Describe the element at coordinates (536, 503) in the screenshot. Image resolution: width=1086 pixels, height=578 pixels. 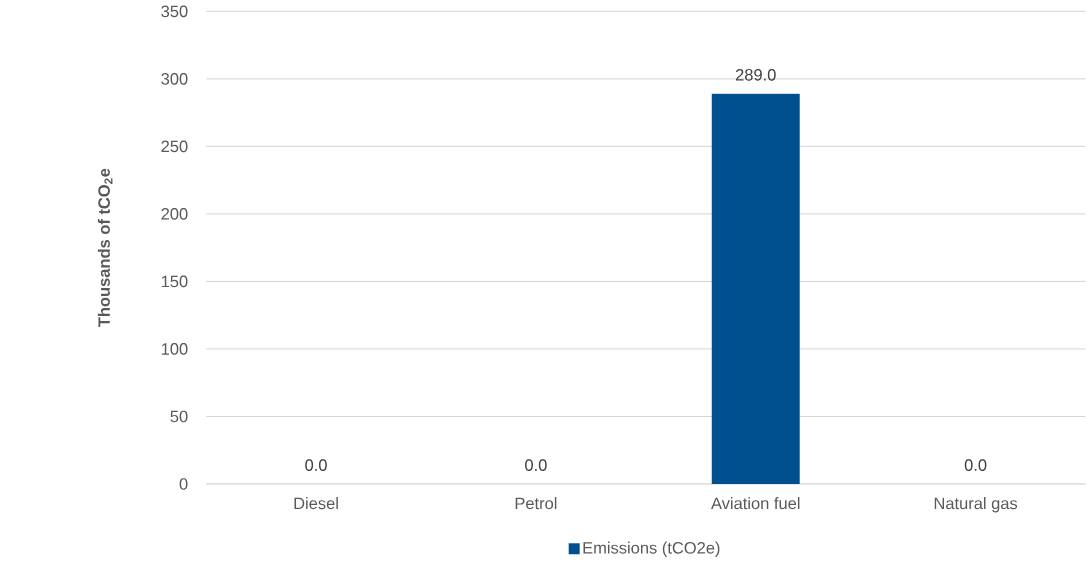
I see `x-tick-label: Petrol` at that location.